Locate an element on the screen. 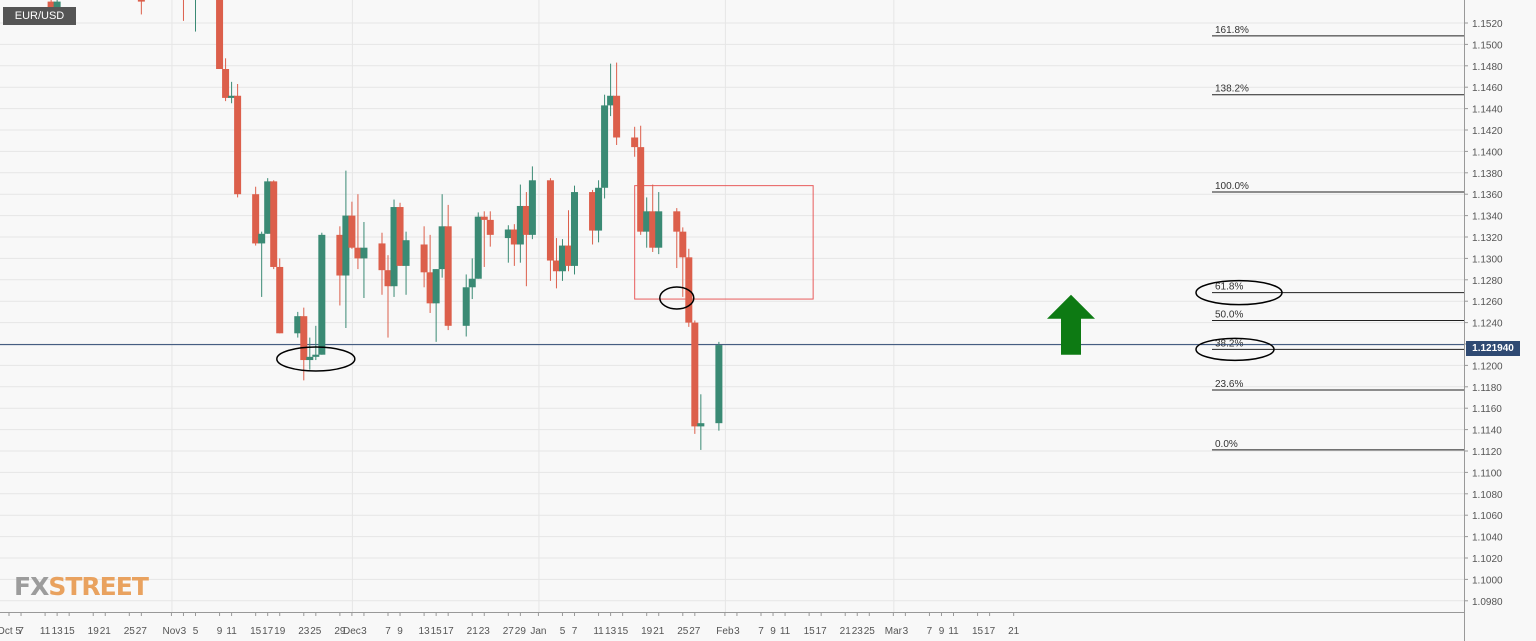  fib-38-ellipse is located at coordinates (1235, 349).